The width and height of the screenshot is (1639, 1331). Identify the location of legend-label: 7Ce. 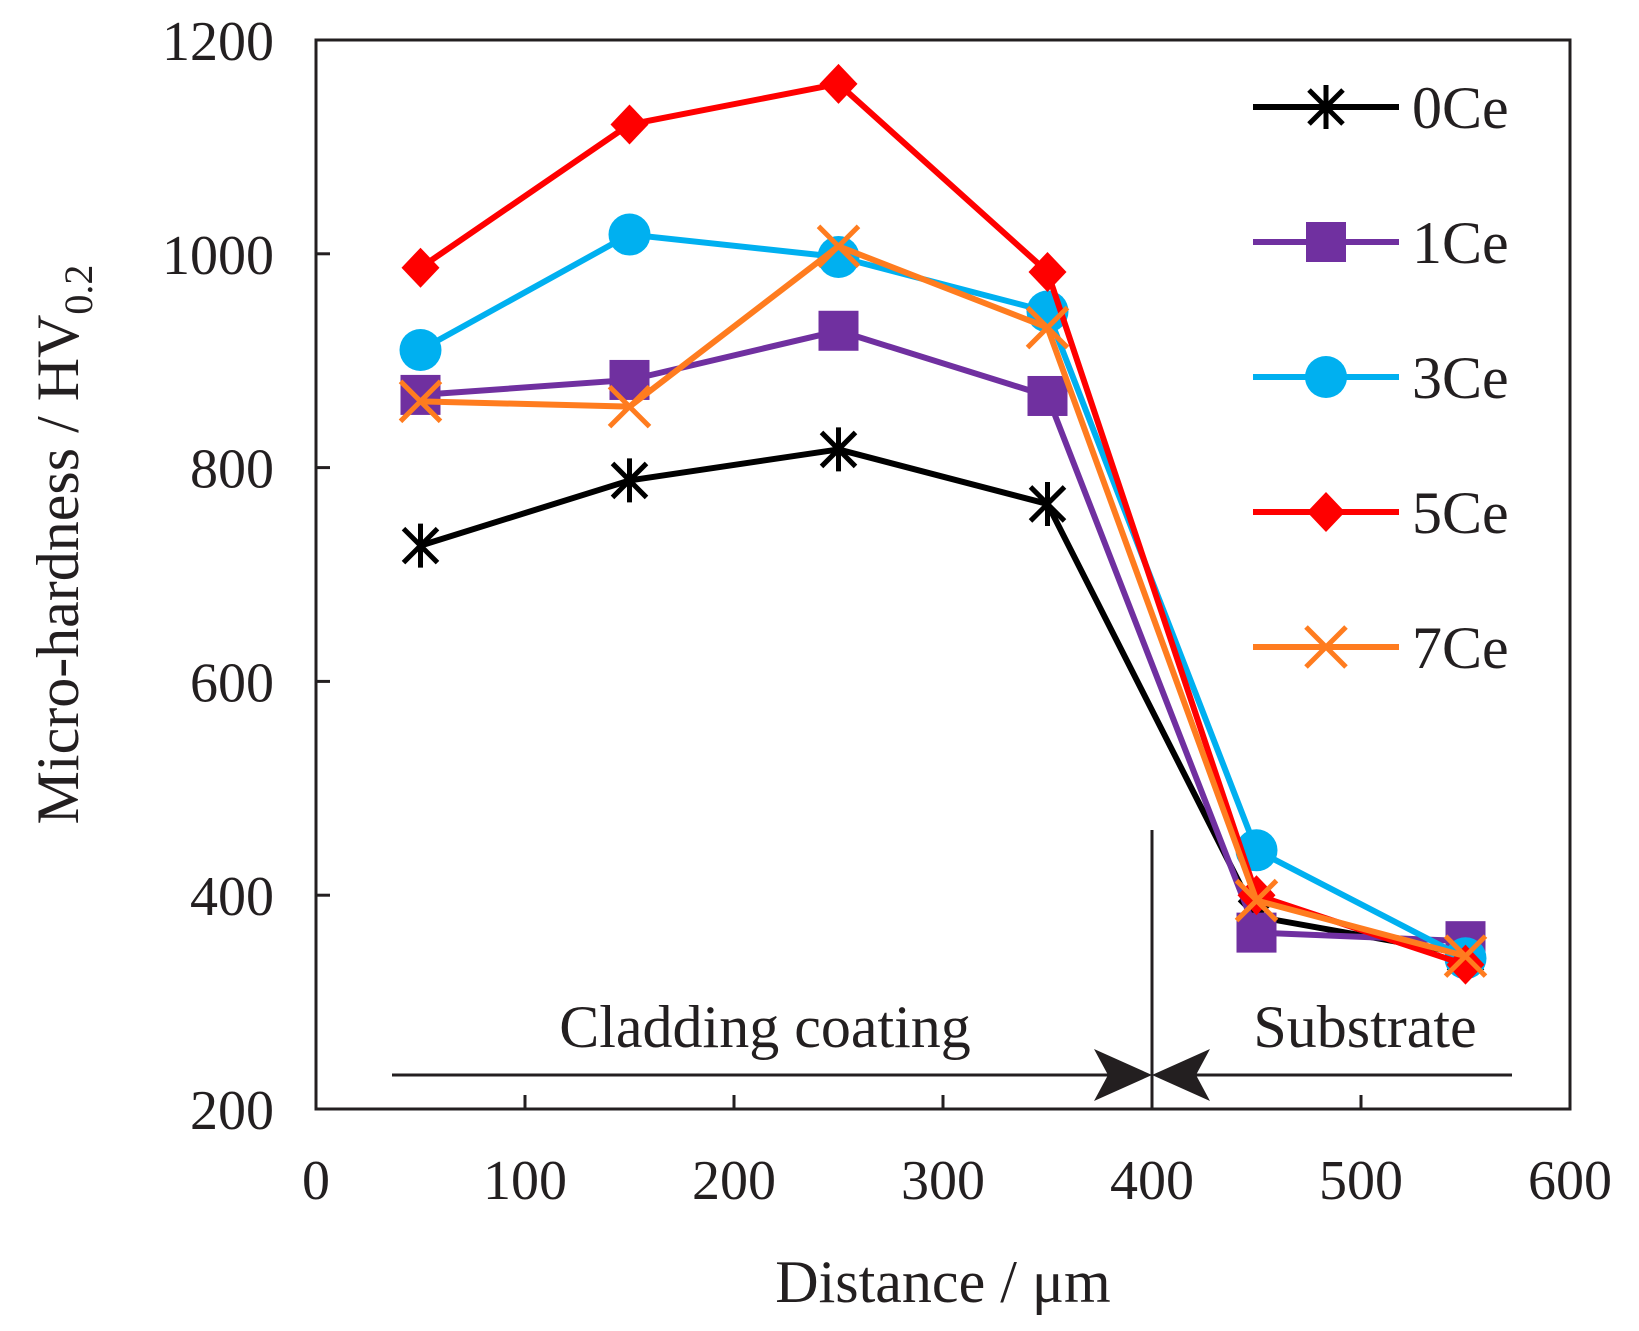
(1460, 648).